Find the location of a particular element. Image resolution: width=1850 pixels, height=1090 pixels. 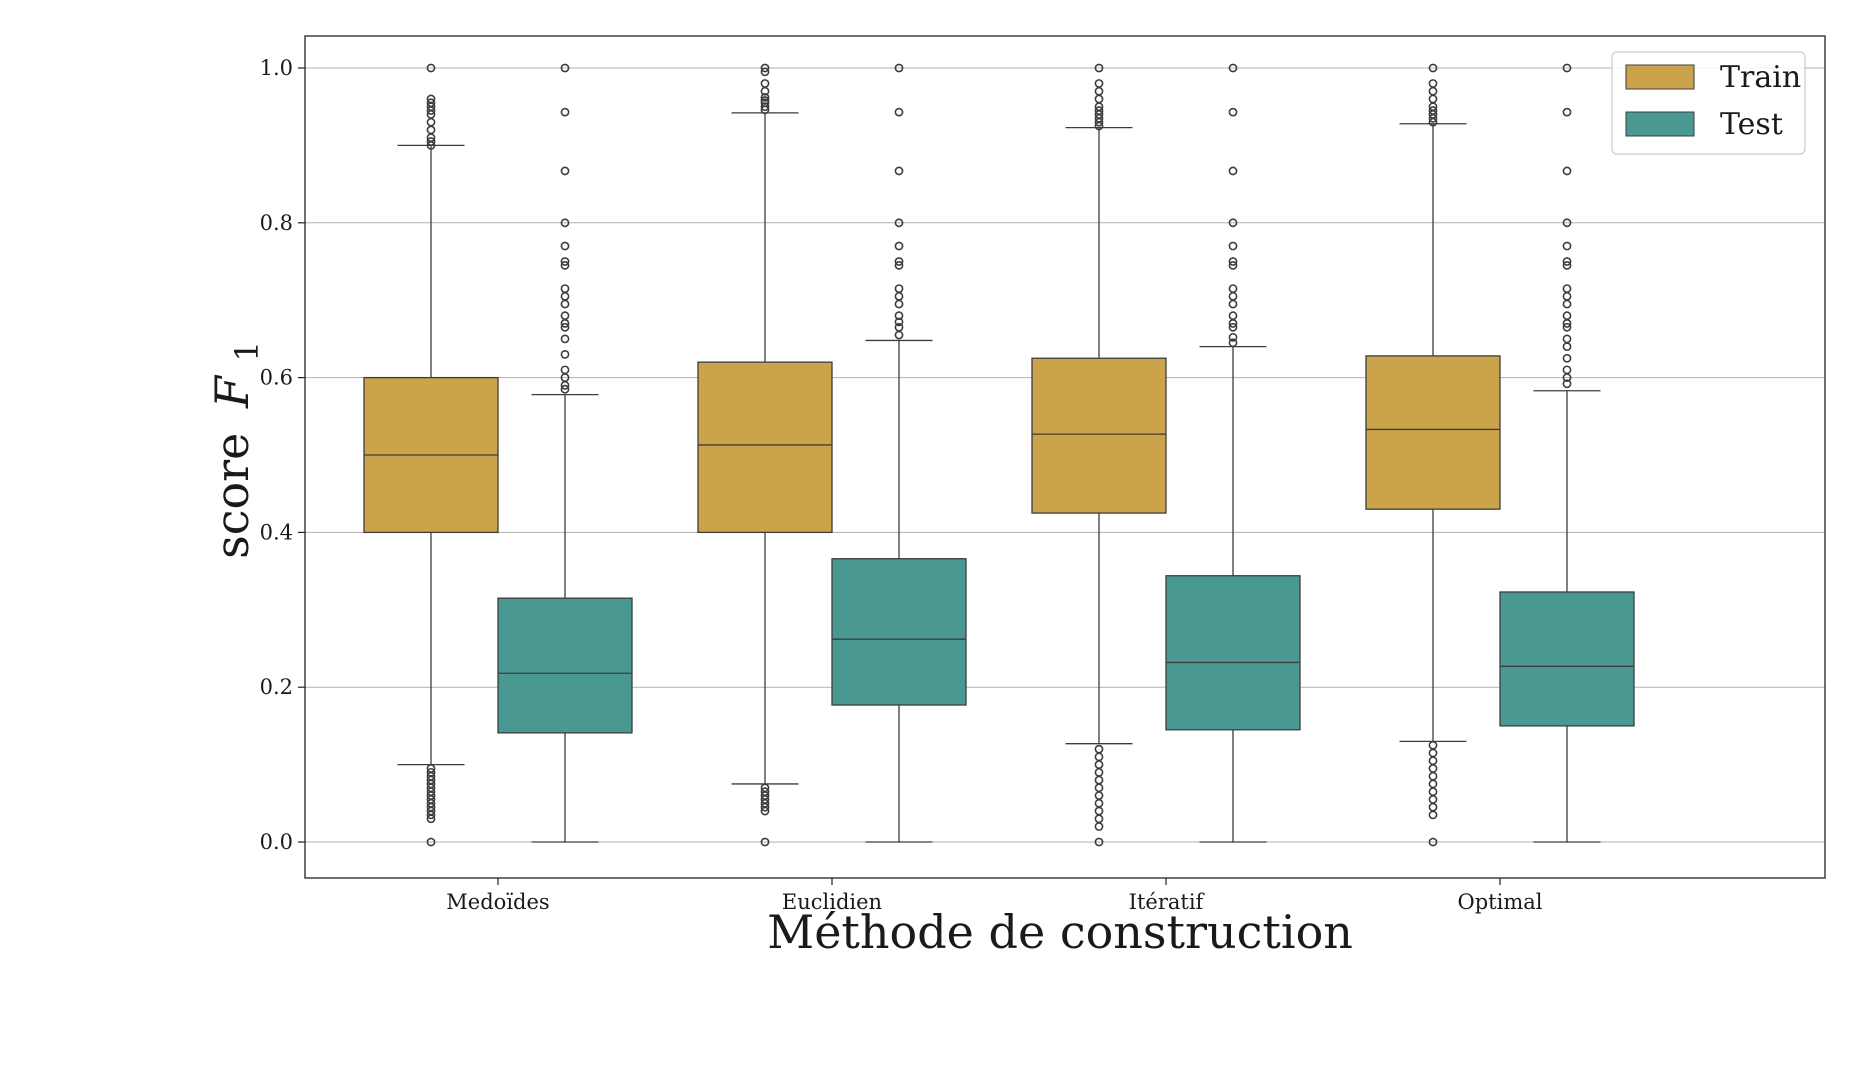

y-axis-label-text: score is located at coordinates (232, 496).